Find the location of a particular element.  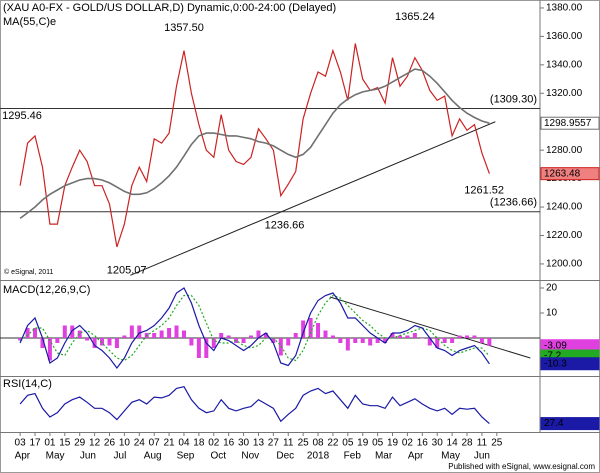

month-label: Mar is located at coordinates (384, 456).